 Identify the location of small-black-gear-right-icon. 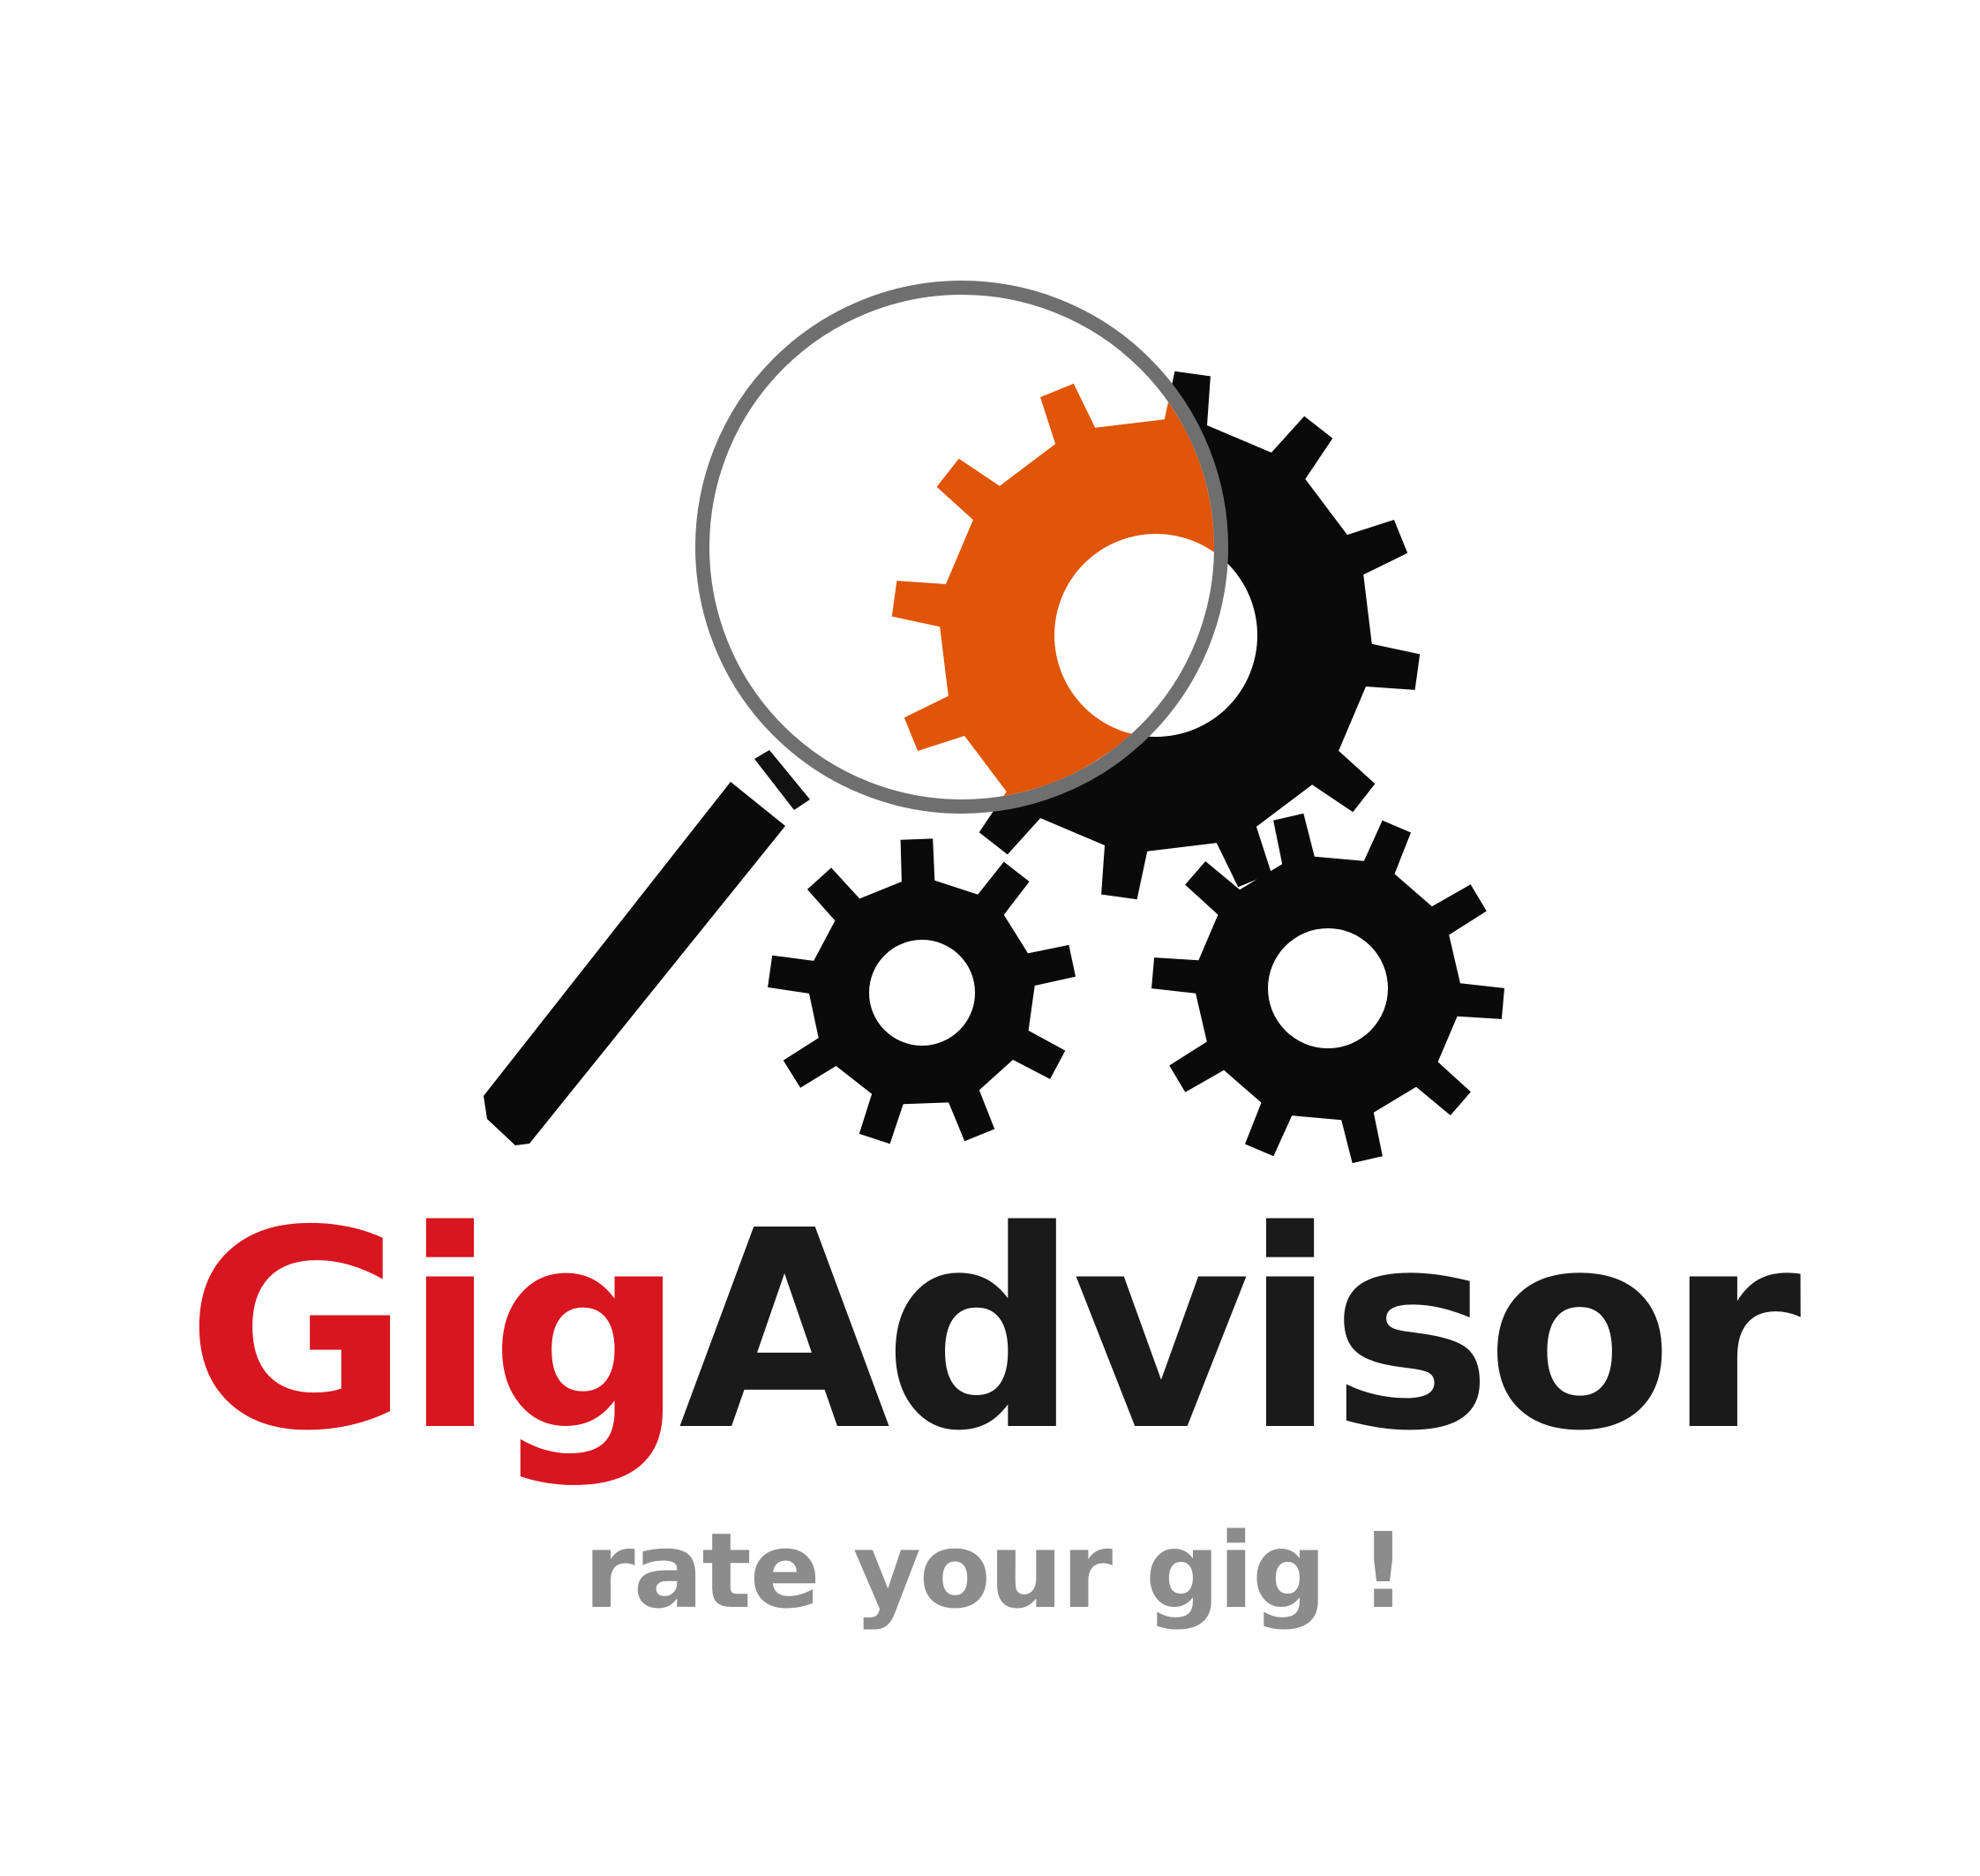
(1327, 988).